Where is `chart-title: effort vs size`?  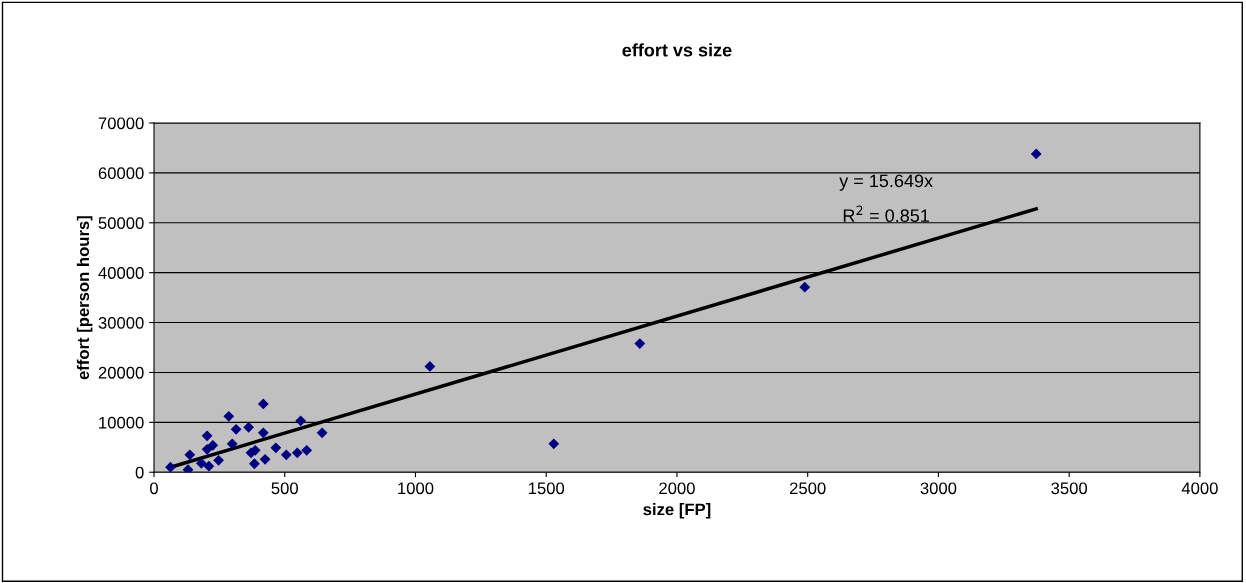 chart-title: effort vs size is located at coordinates (677, 50).